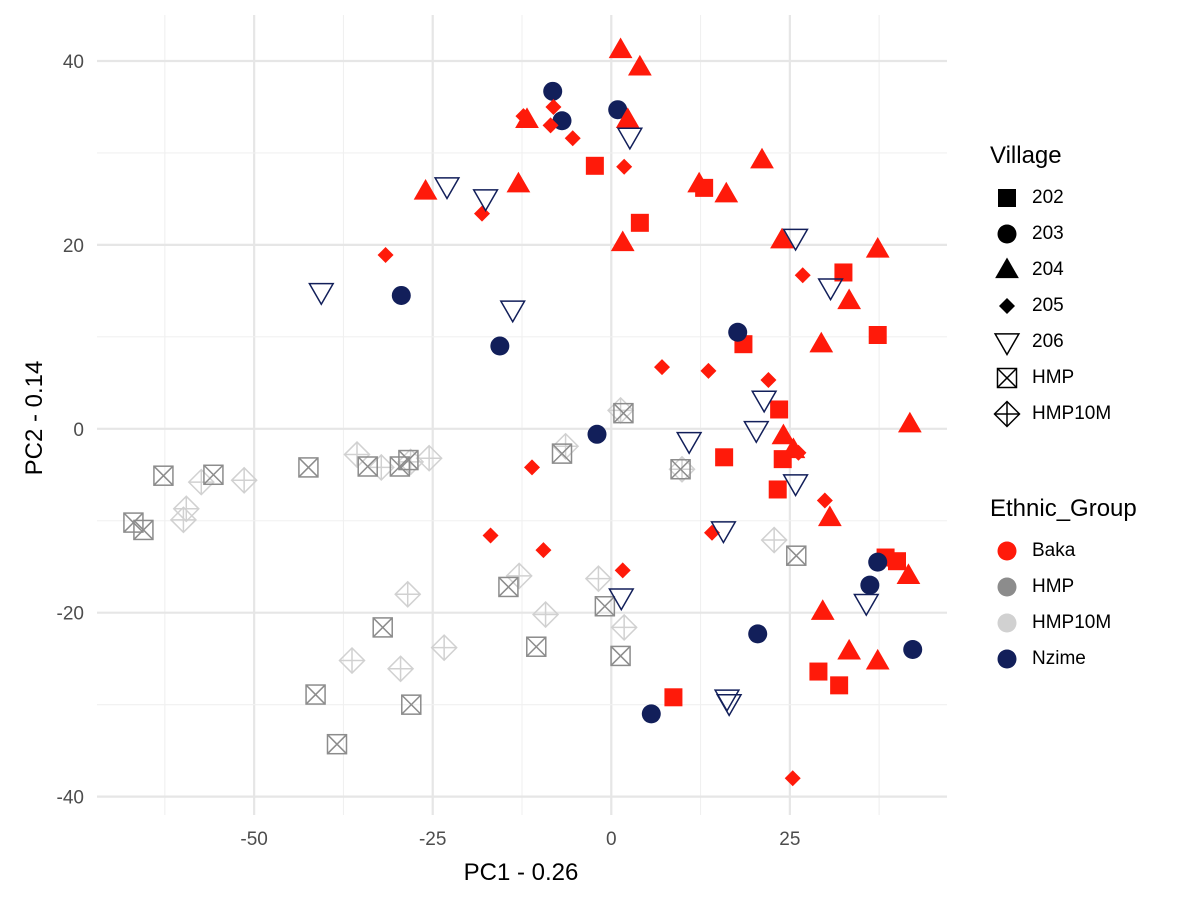  Describe the element at coordinates (1048, 305) in the screenshot. I see `village-legend-label: 205` at that location.